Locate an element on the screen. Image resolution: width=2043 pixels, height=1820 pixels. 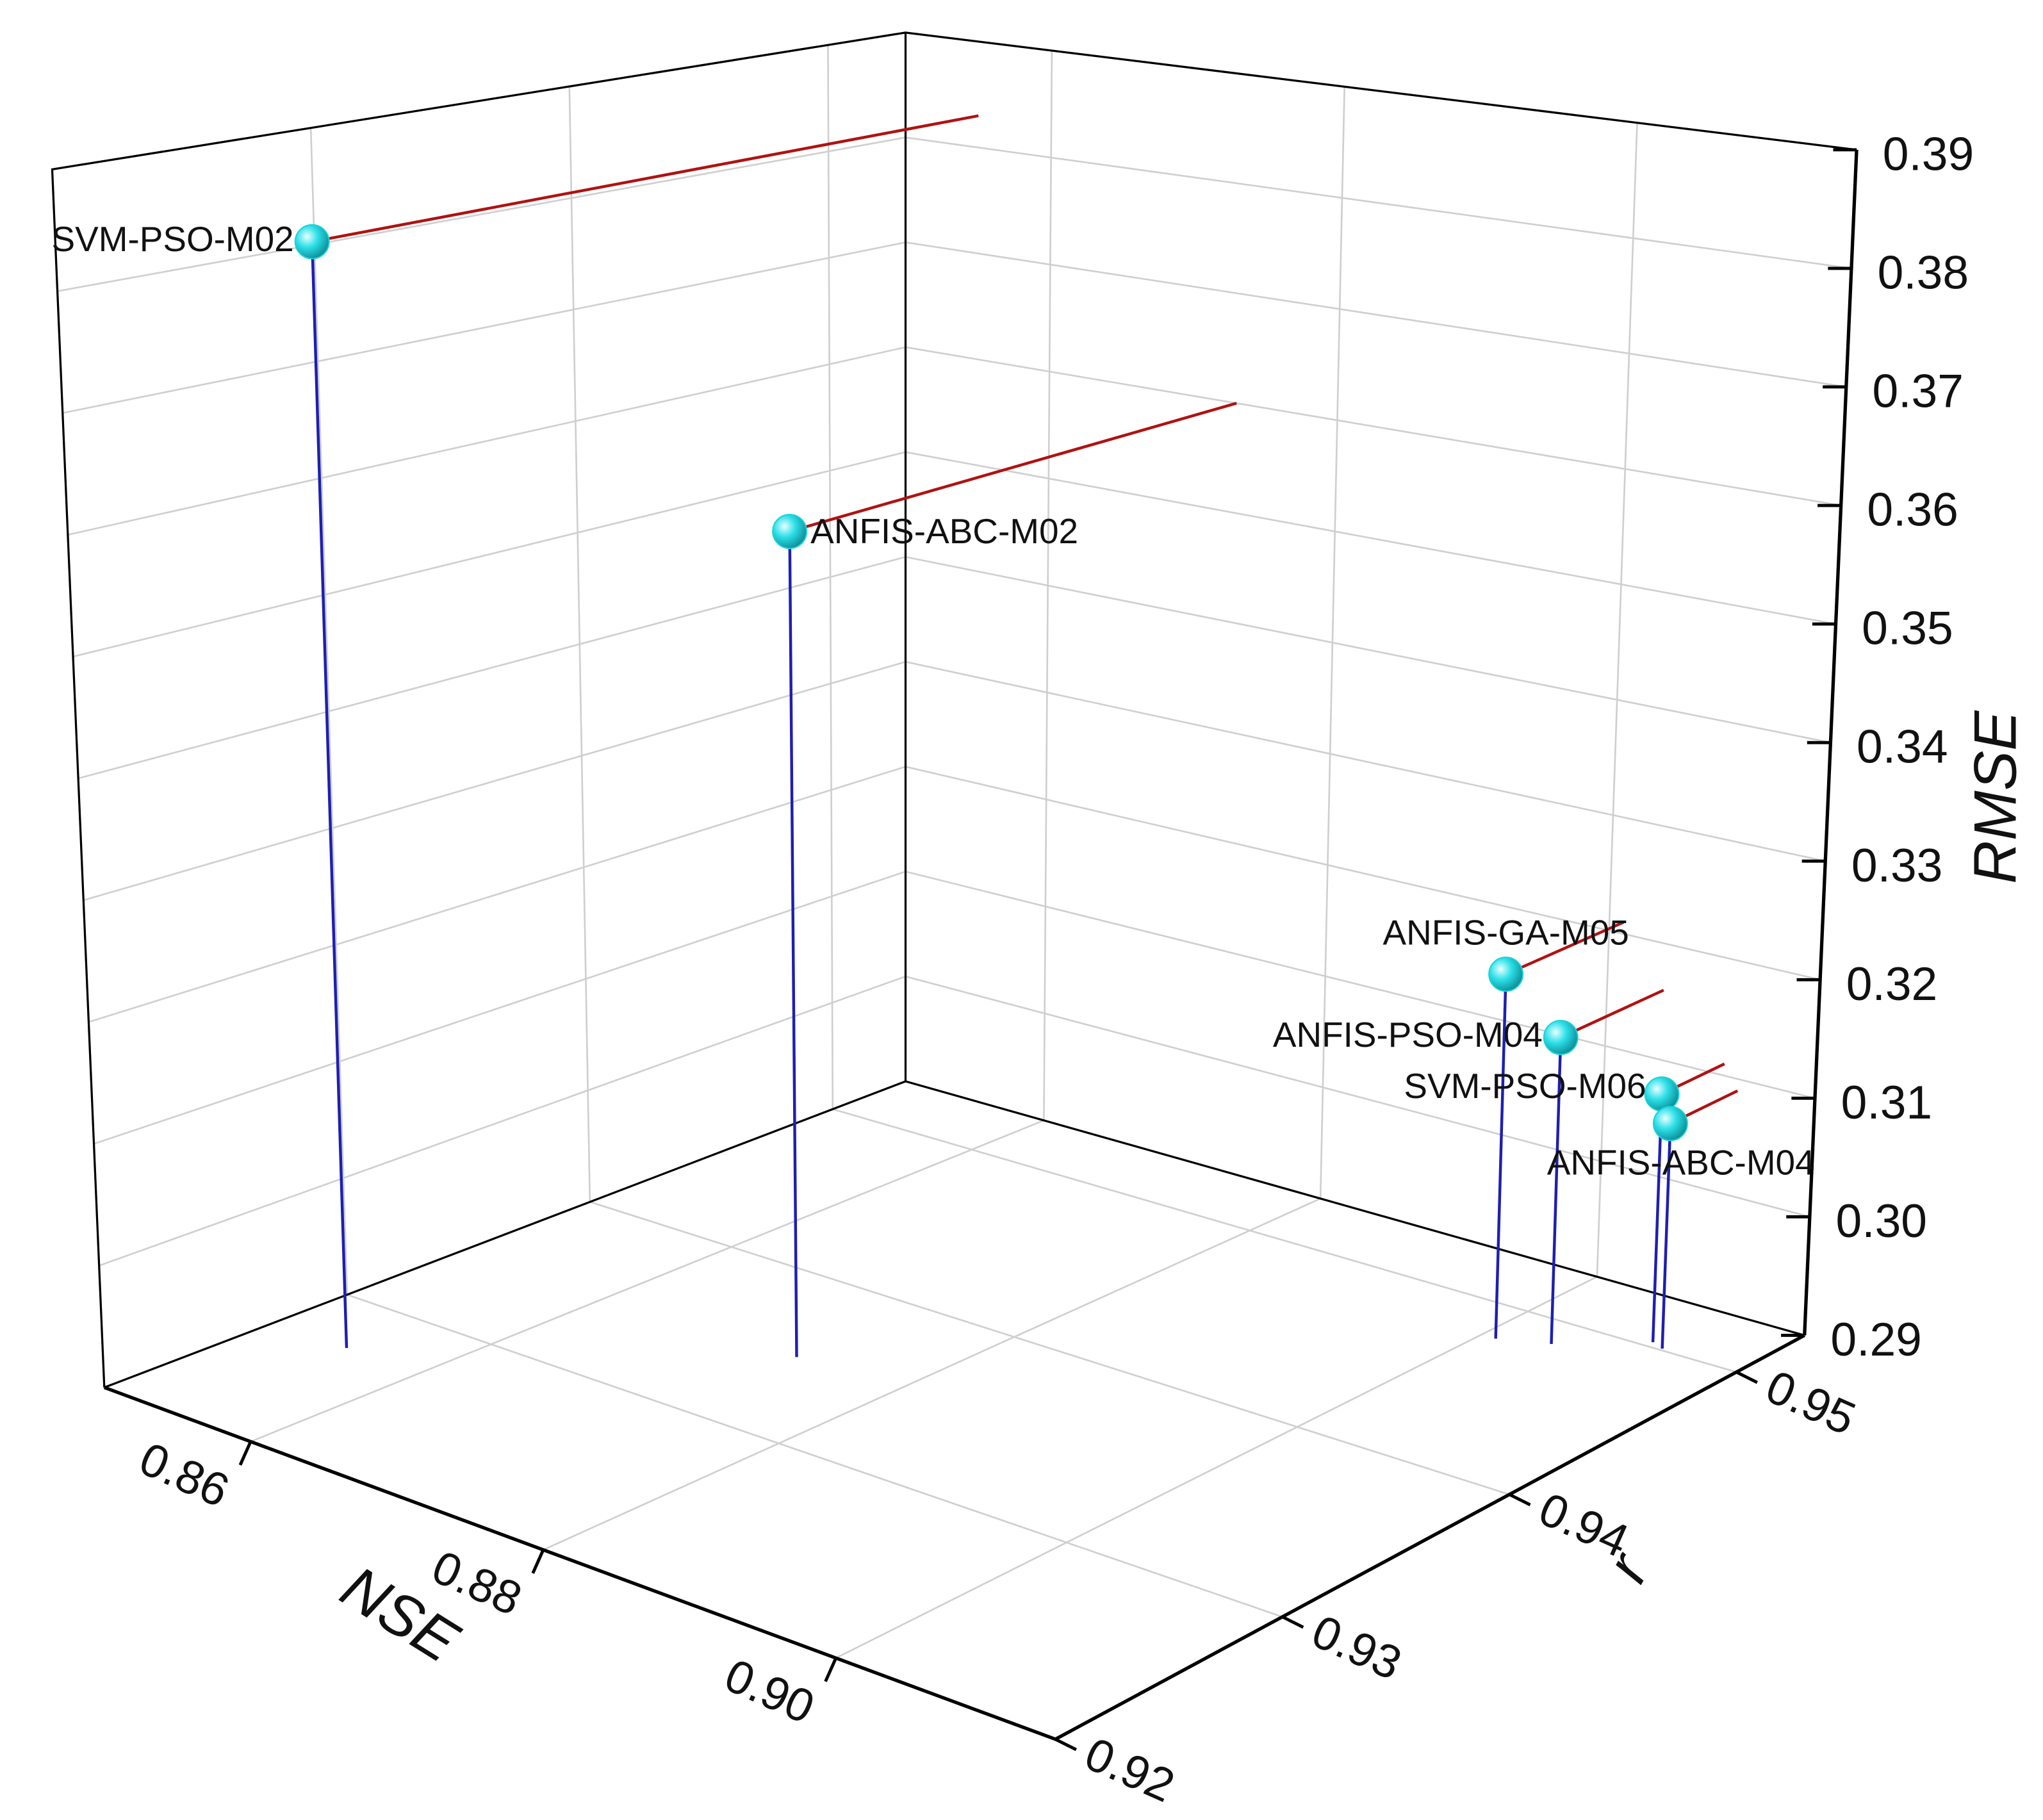
z-tick-label: 0.34 is located at coordinates (1902, 747).